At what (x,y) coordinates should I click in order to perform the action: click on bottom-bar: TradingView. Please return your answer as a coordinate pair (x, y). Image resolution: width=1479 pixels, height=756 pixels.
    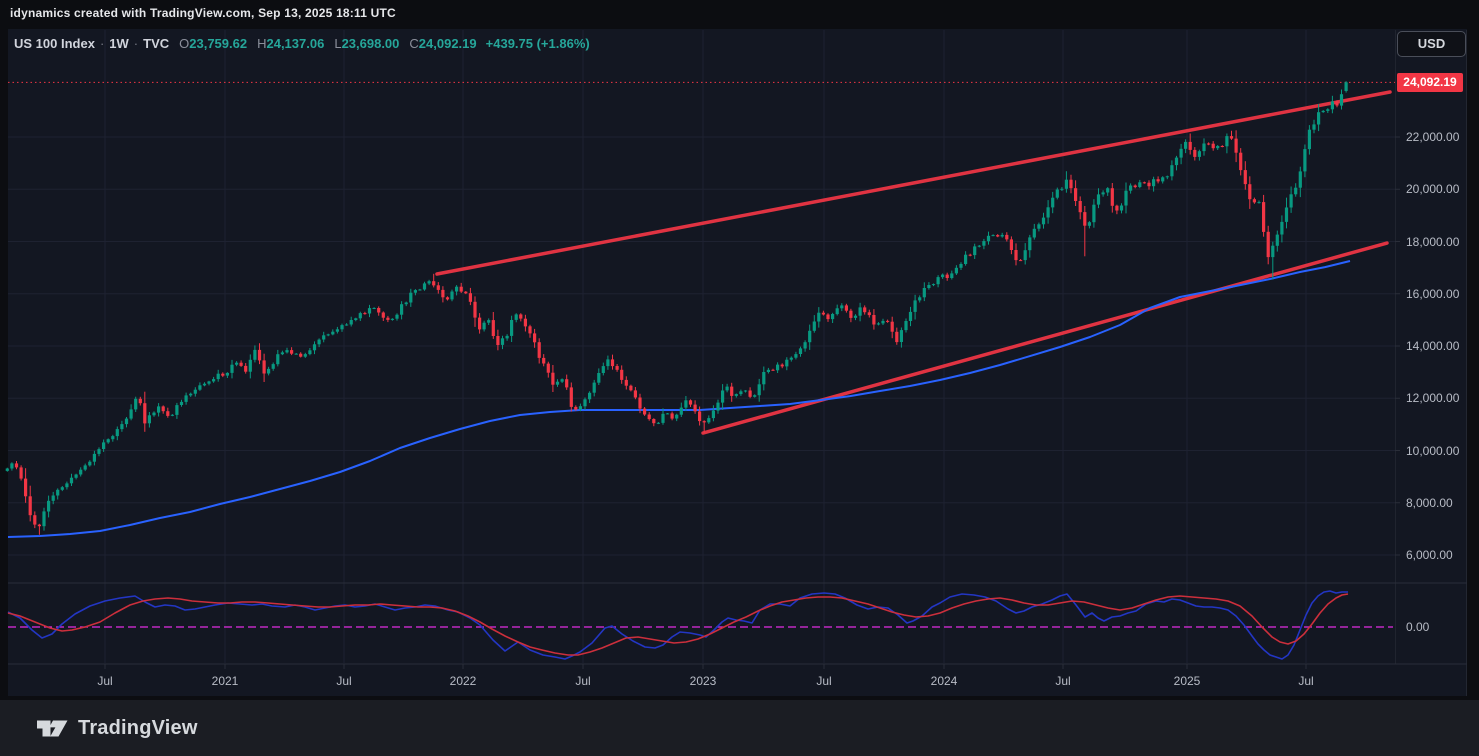
    Looking at the image, I should click on (739, 728).